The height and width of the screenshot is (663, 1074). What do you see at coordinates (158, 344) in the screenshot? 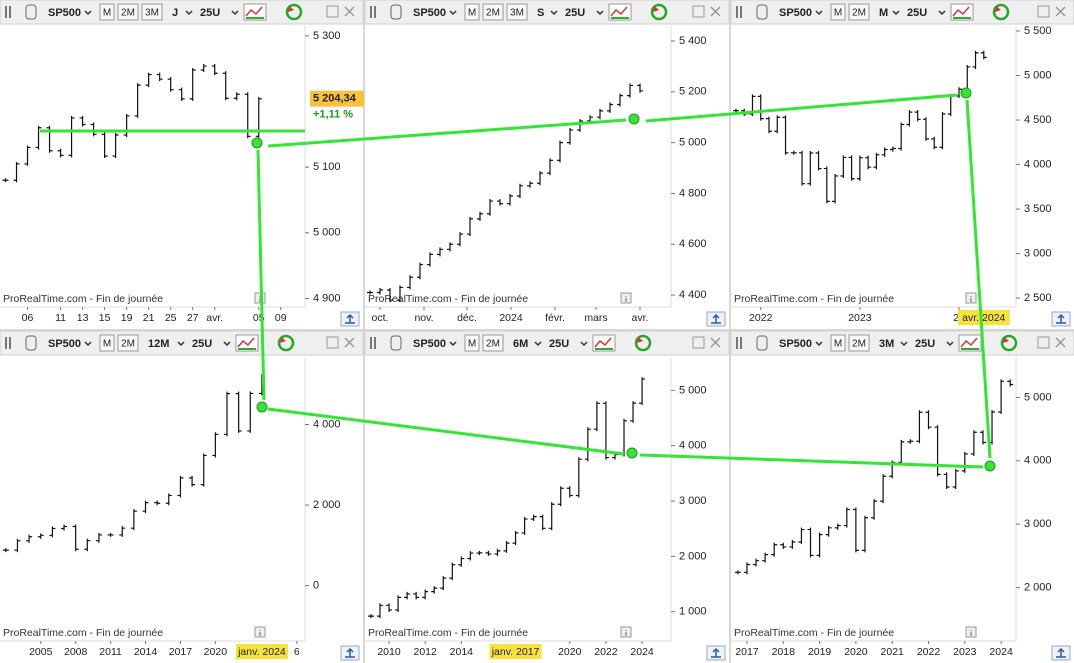
I see `period-selector: 12M` at bounding box center [158, 344].